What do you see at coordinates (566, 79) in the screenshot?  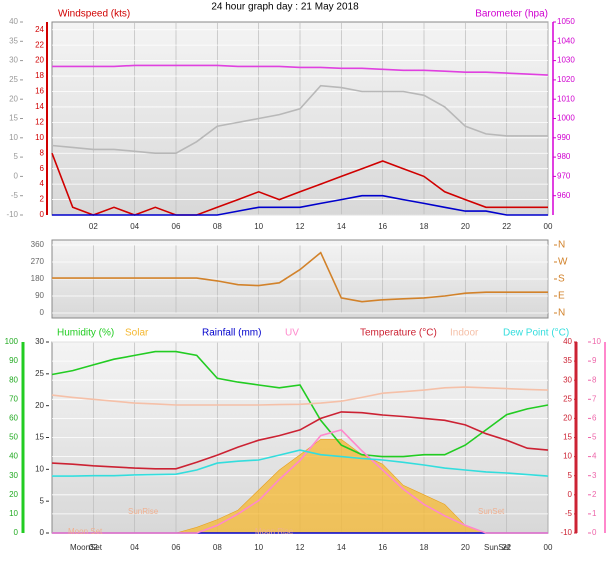 I see `y-tick-label: 1020` at bounding box center [566, 79].